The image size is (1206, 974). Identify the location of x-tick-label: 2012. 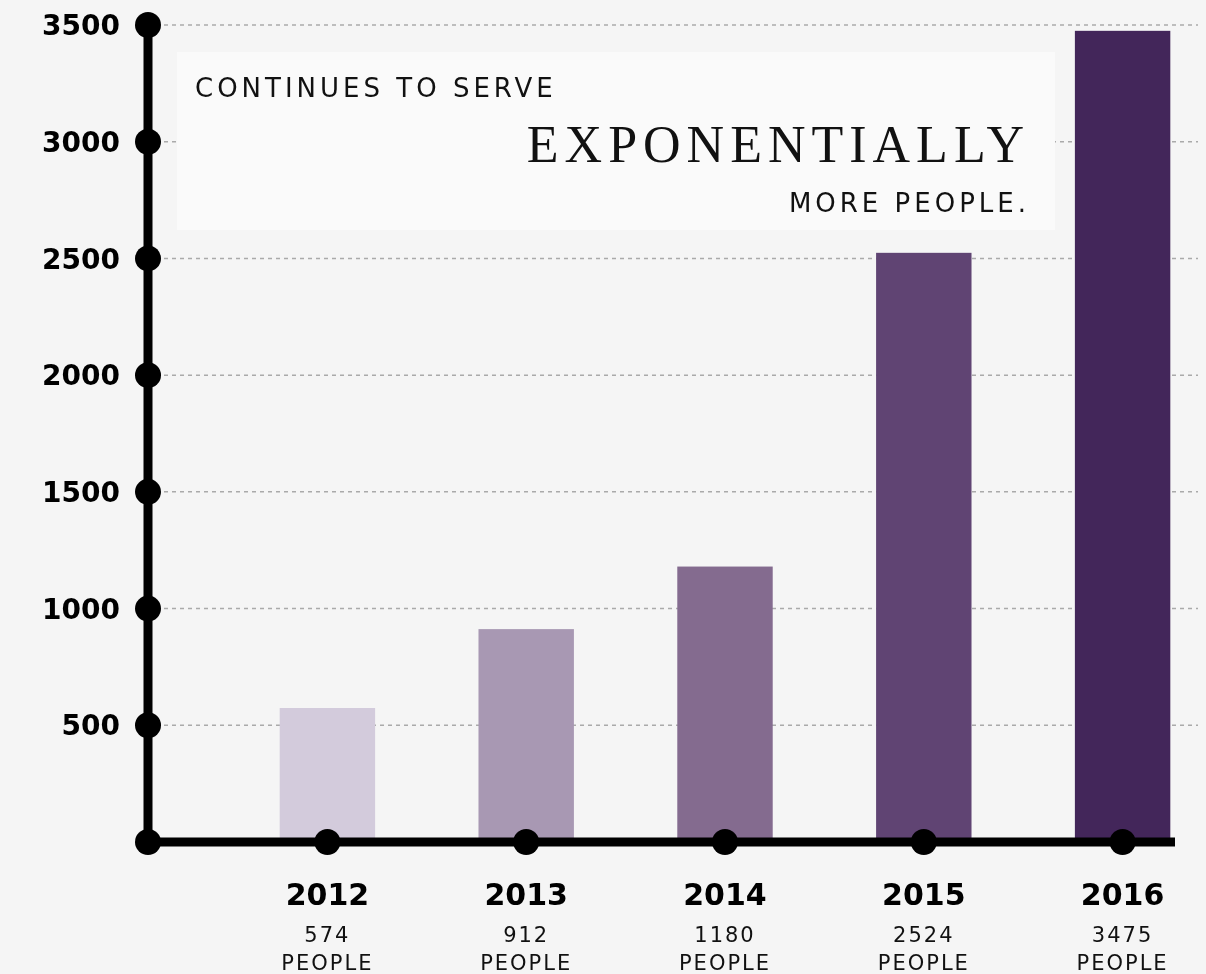
(327, 894).